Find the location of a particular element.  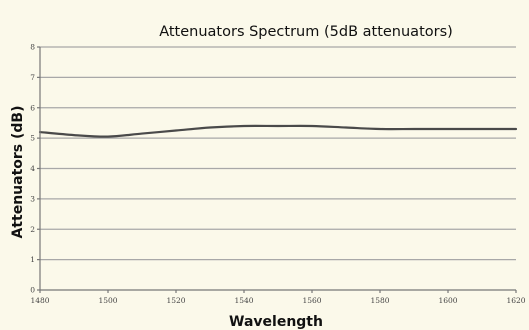

series-layer is located at coordinates (278, 131).